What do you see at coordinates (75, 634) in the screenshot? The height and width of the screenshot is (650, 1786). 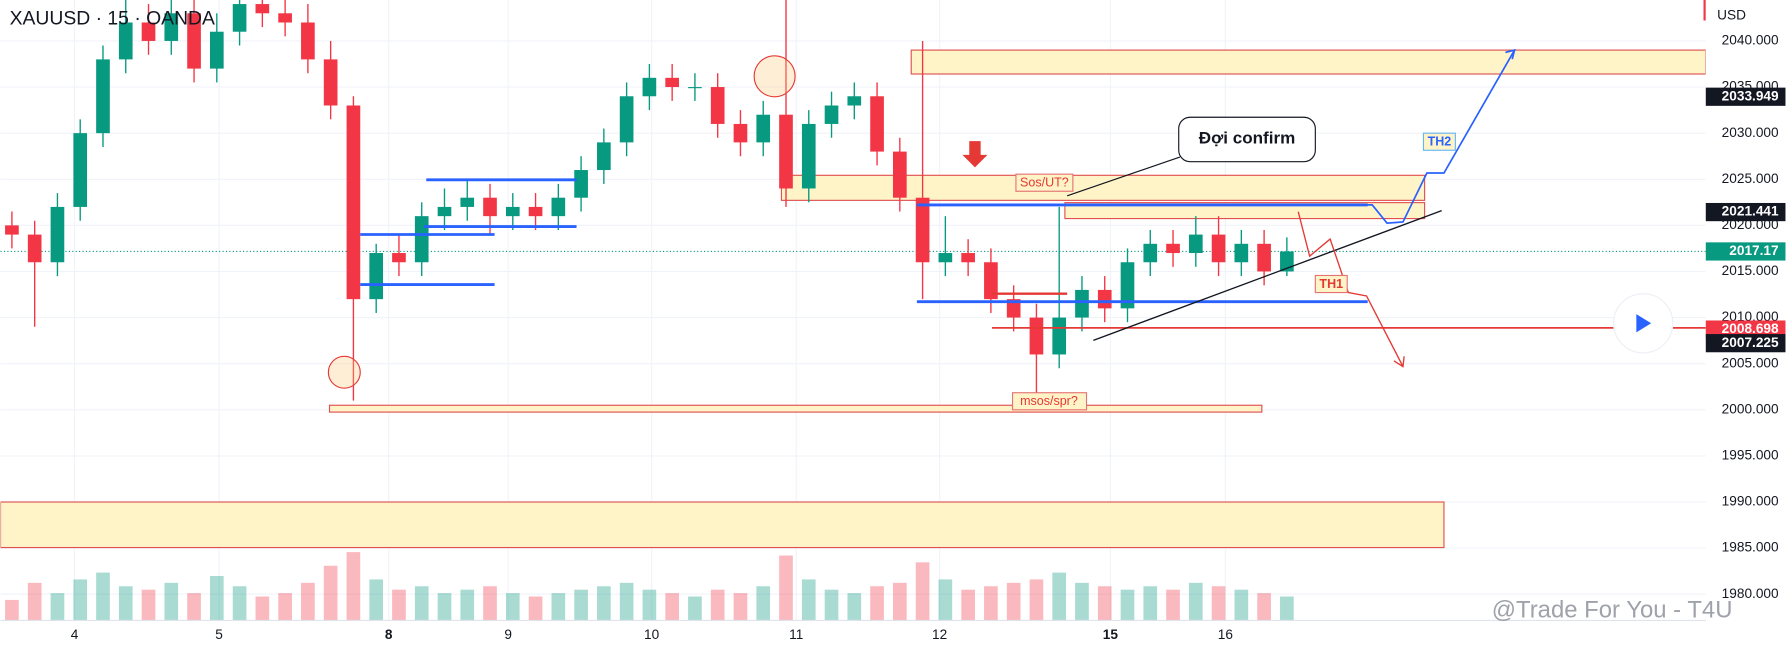 I see `x-tick-label: 4` at bounding box center [75, 634].